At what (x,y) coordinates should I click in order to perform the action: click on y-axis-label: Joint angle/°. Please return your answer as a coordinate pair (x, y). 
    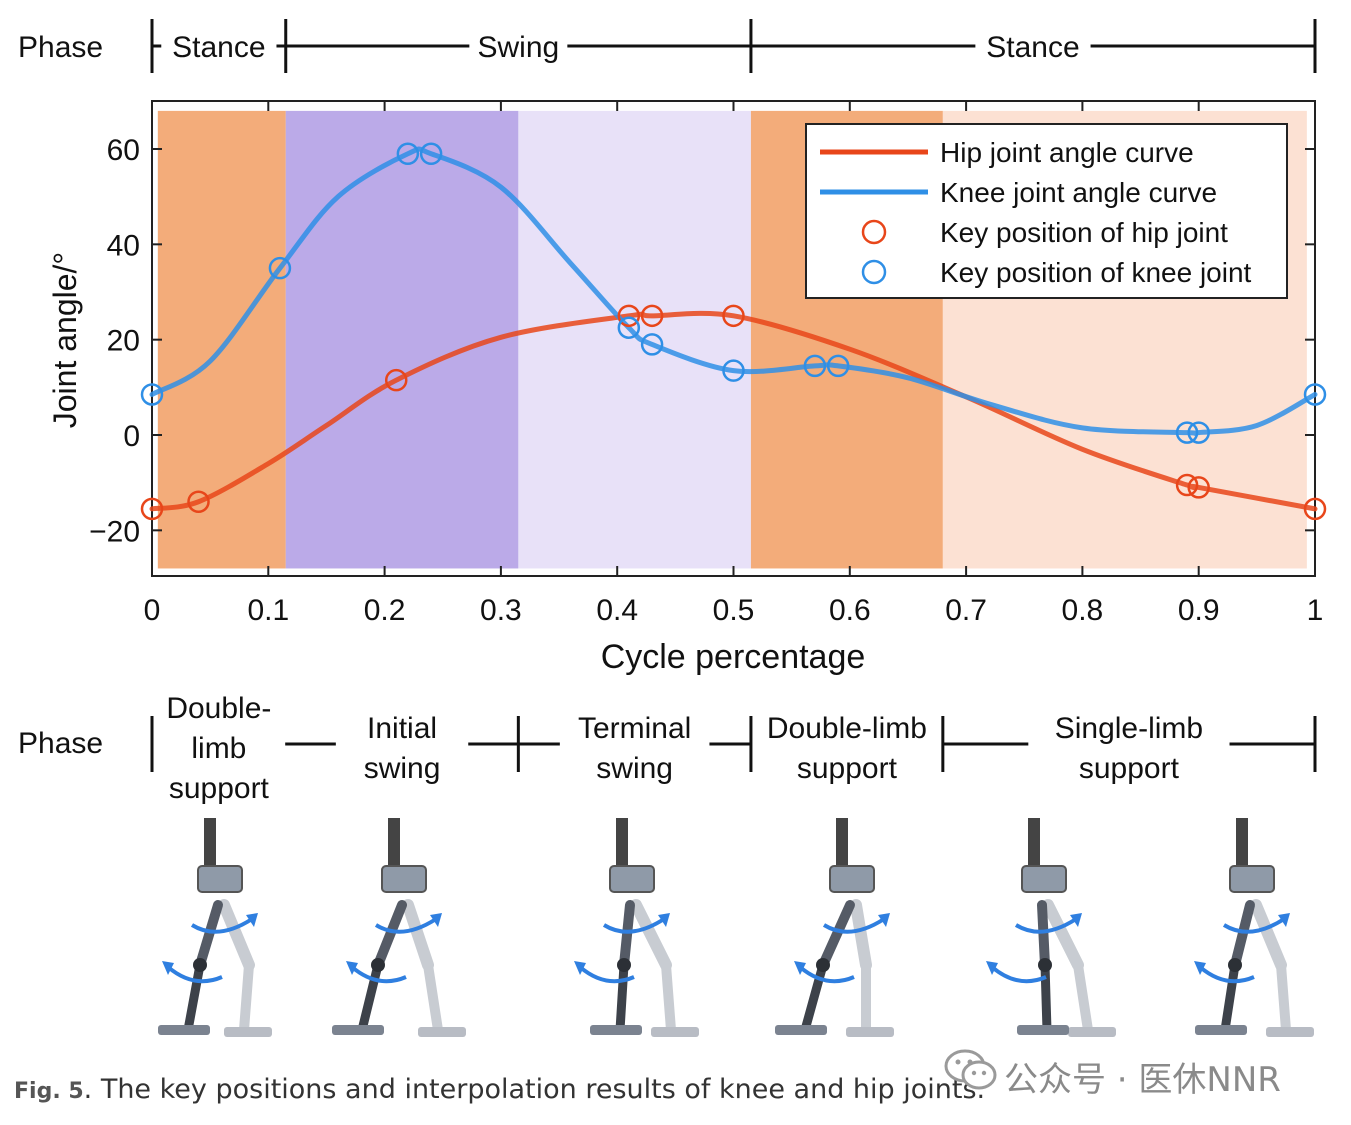
    Looking at the image, I should click on (65, 340).